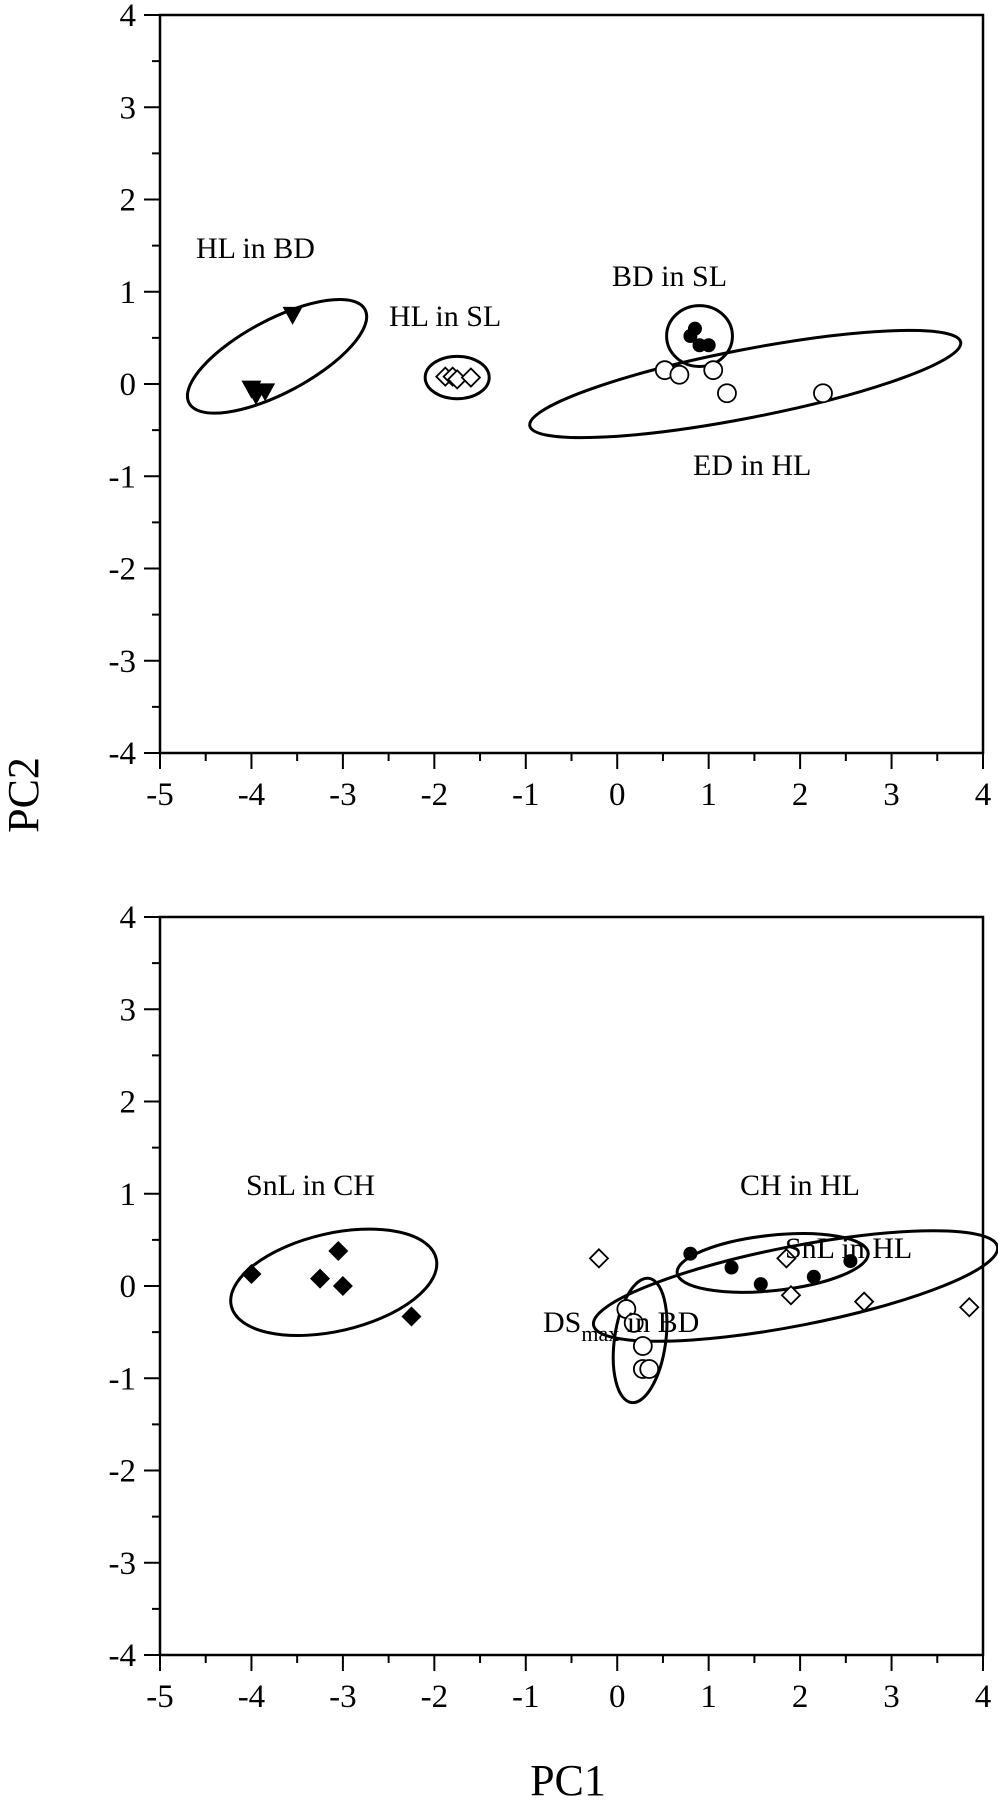 The image size is (998, 1809). Describe the element at coordinates (123, 570) in the screenshot. I see `y-tick-label-top: -2` at that location.